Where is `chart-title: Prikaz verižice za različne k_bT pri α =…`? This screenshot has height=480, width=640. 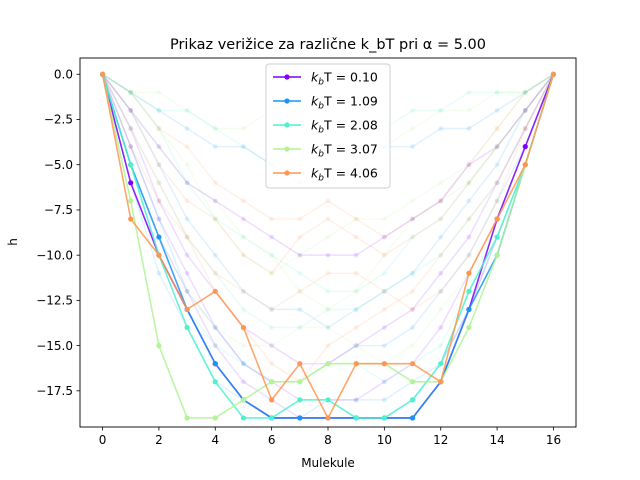 chart-title: Prikaz verižice za različne k_bT pri α =… is located at coordinates (328, 45).